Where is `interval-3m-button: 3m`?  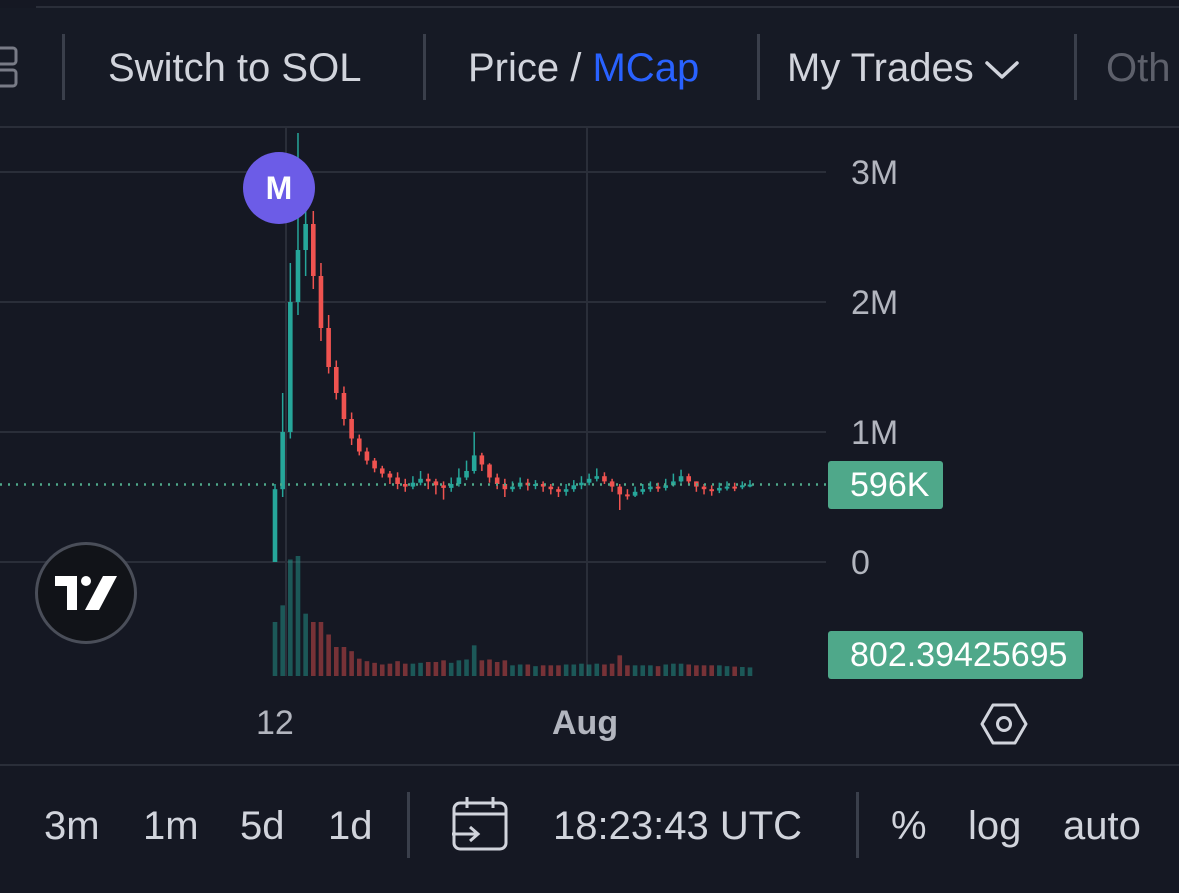
interval-3m-button: 3m is located at coordinates (72, 826).